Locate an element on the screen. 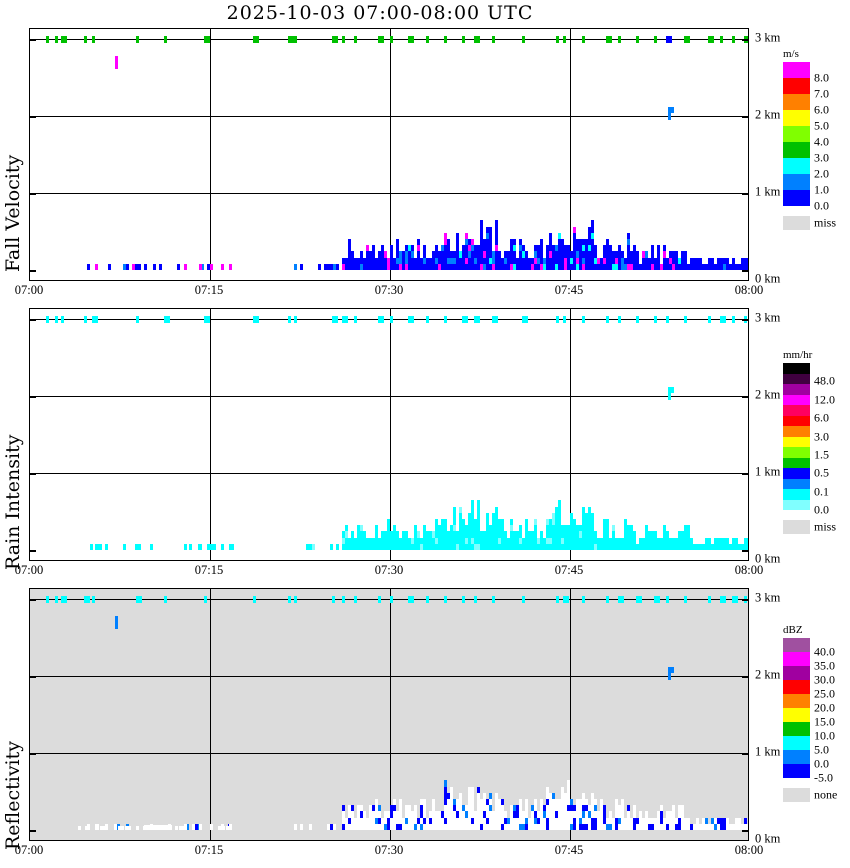 Image resolution: width=850 pixels, height=868 pixels. colorbar-tick-label: 2.0 is located at coordinates (821, 173).